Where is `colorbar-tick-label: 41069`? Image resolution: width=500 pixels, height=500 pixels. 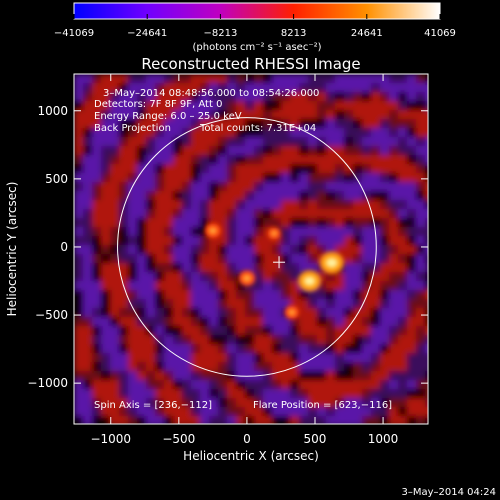 colorbar-tick-label: 41069 is located at coordinates (440, 33).